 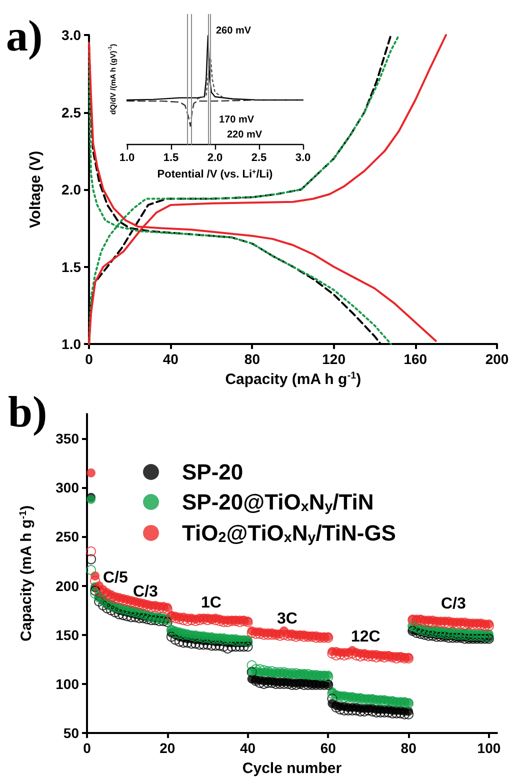 What do you see at coordinates (416, 359) in the screenshot?
I see `x-tick-label: 160` at bounding box center [416, 359].